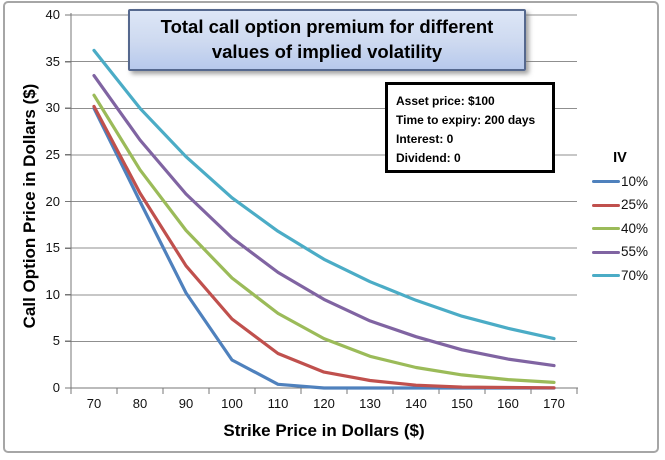  What do you see at coordinates (52, 248) in the screenshot?
I see `y-tick-label: 15` at bounding box center [52, 248].